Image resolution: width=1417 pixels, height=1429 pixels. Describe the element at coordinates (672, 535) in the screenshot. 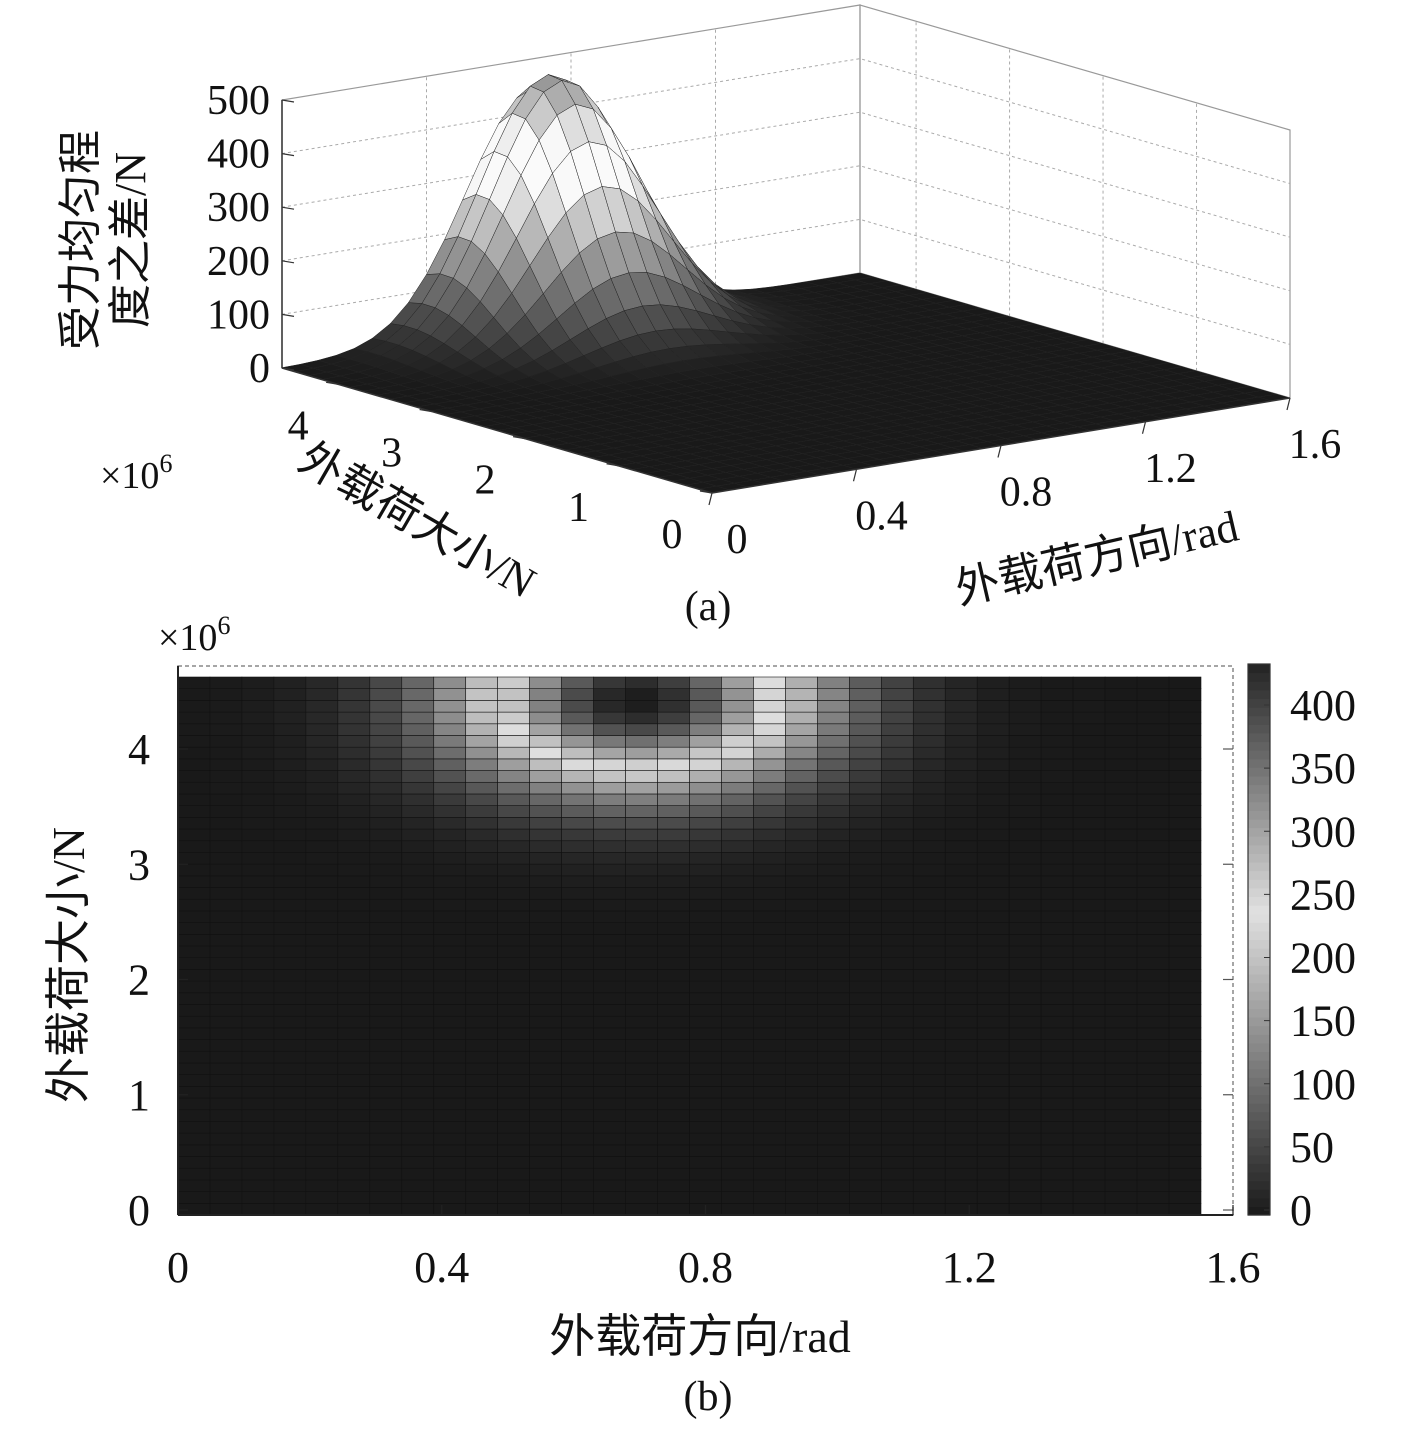

I see `a-y-tick-label: 0` at that location.